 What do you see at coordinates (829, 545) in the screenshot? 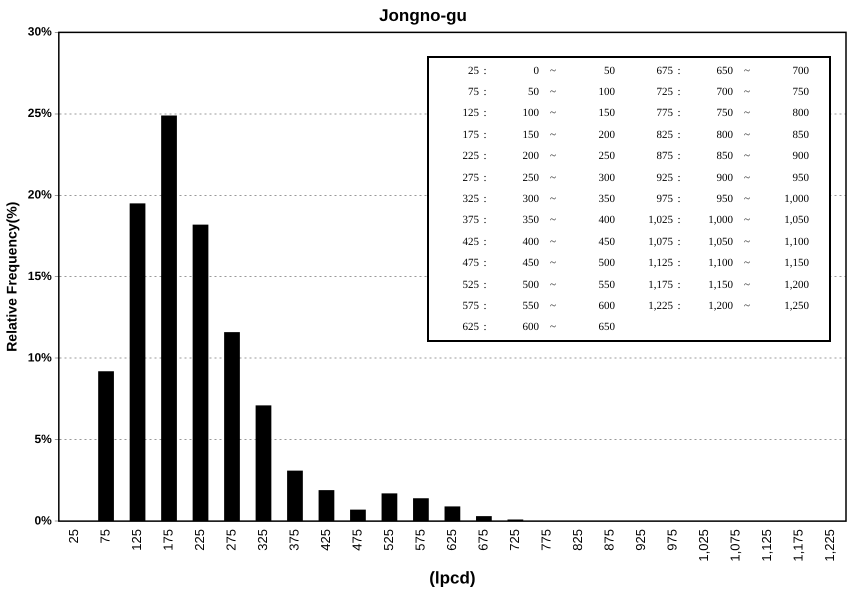
I see `x-tick-label: 1,225` at bounding box center [829, 545].